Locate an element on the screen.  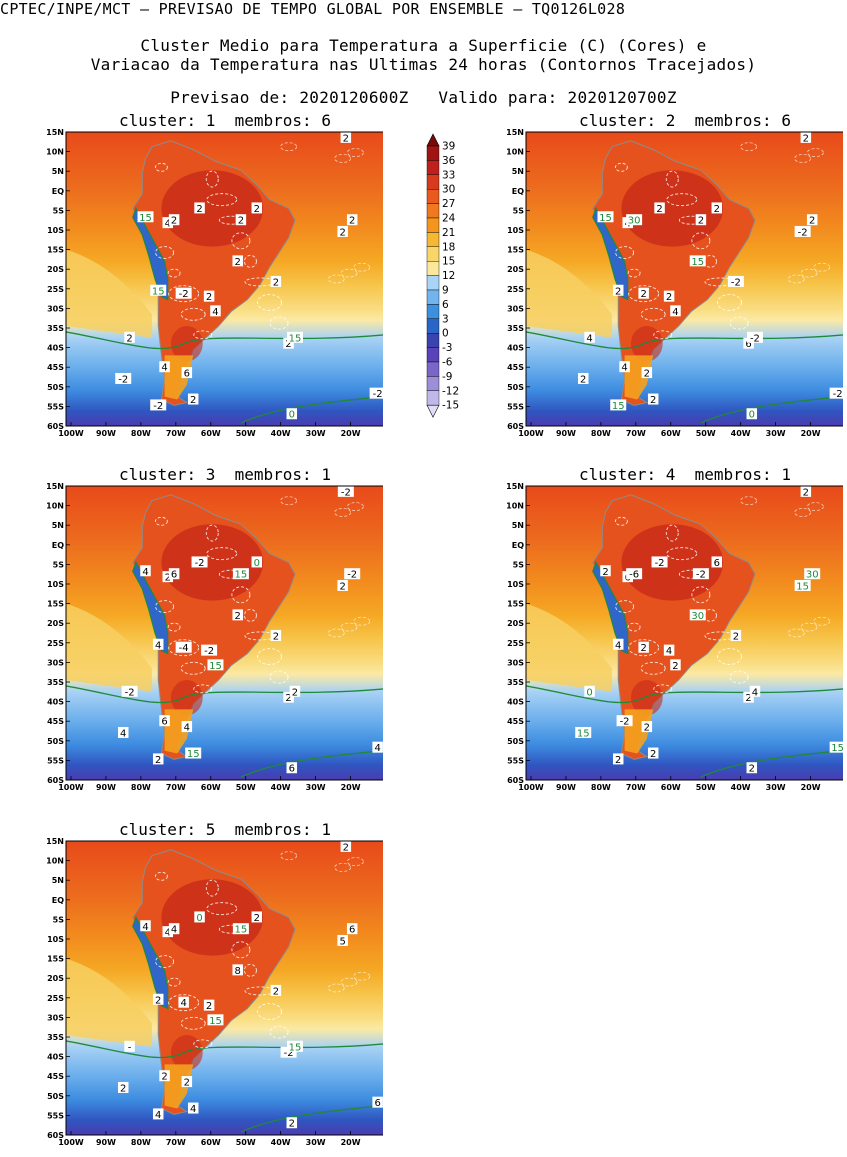
lon-tick-label: 40W is located at coordinates (281, 1141).